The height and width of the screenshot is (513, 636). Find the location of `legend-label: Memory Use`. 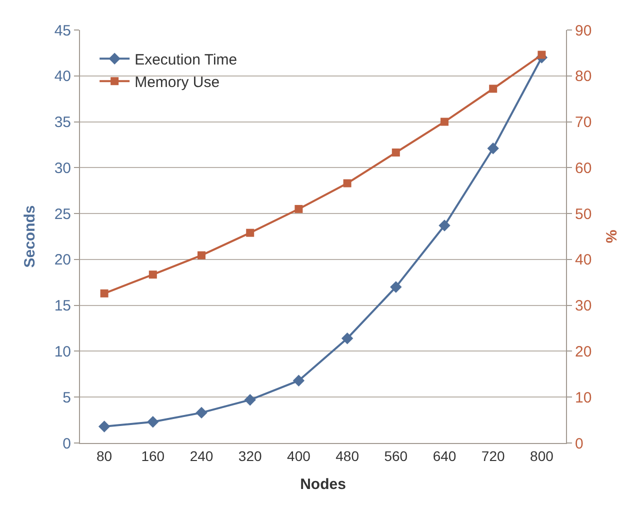

legend-label: Memory Use is located at coordinates (177, 82).